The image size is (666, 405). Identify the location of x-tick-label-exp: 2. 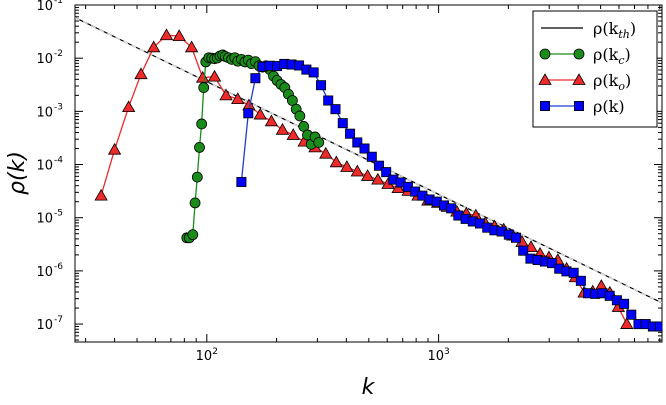
(215, 352).